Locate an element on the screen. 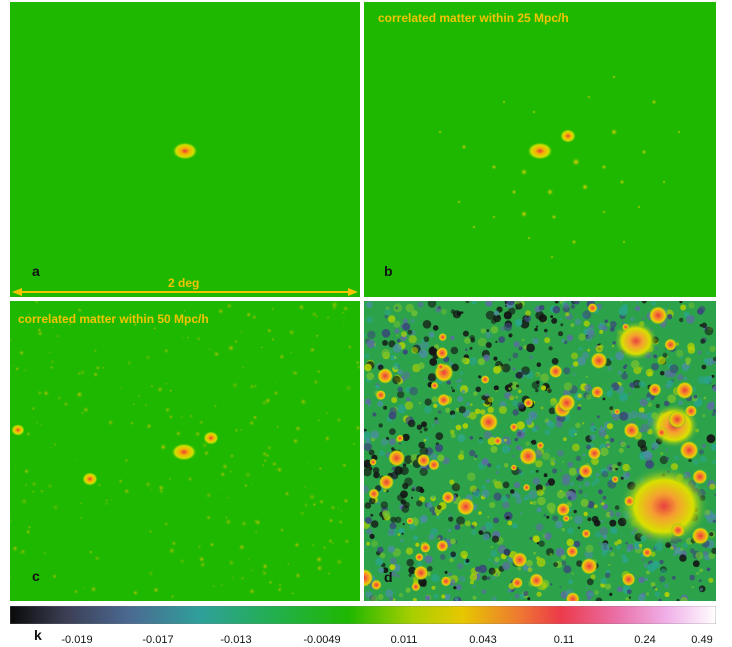  main-halo is located at coordinates (184, 452).